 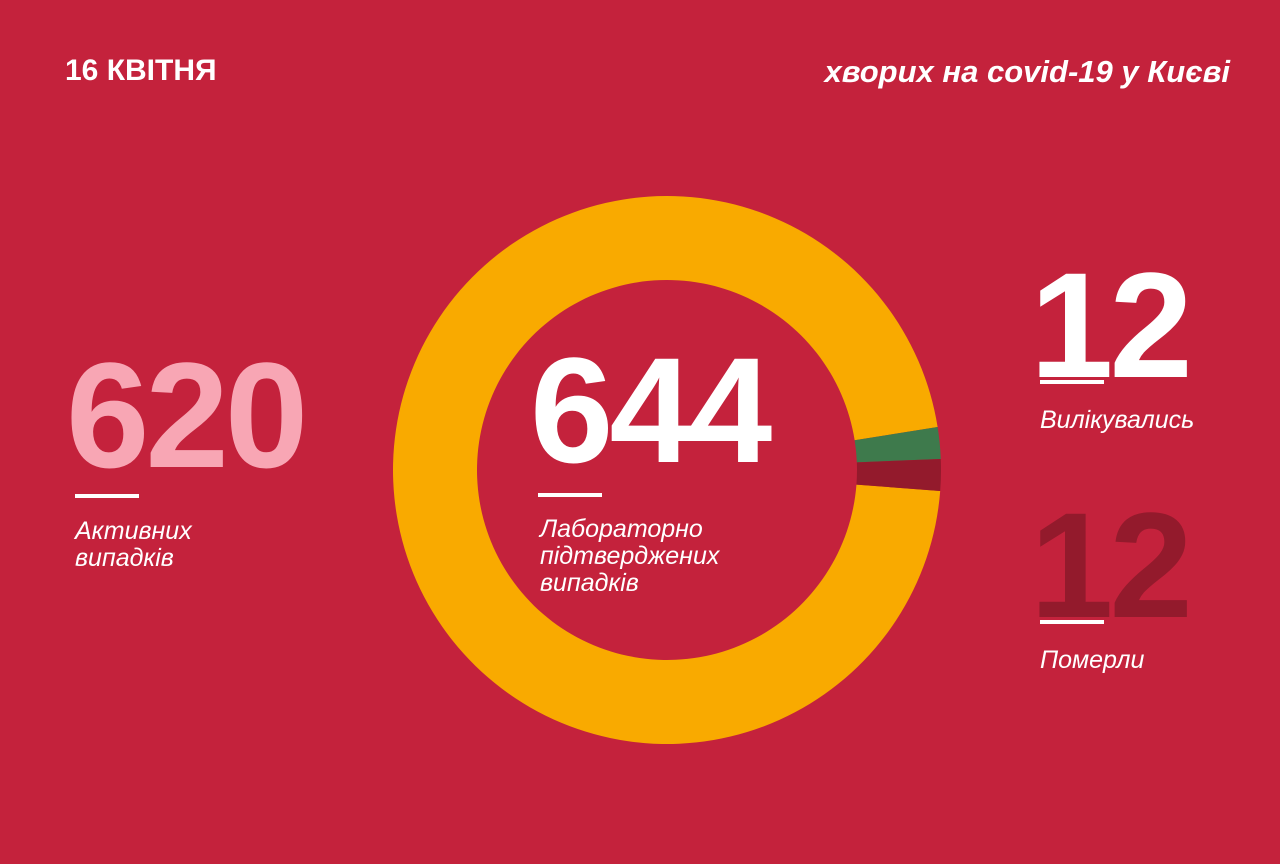 I want to click on total-label: Лабораторно підтверджених випадків, so click(x=630, y=556).